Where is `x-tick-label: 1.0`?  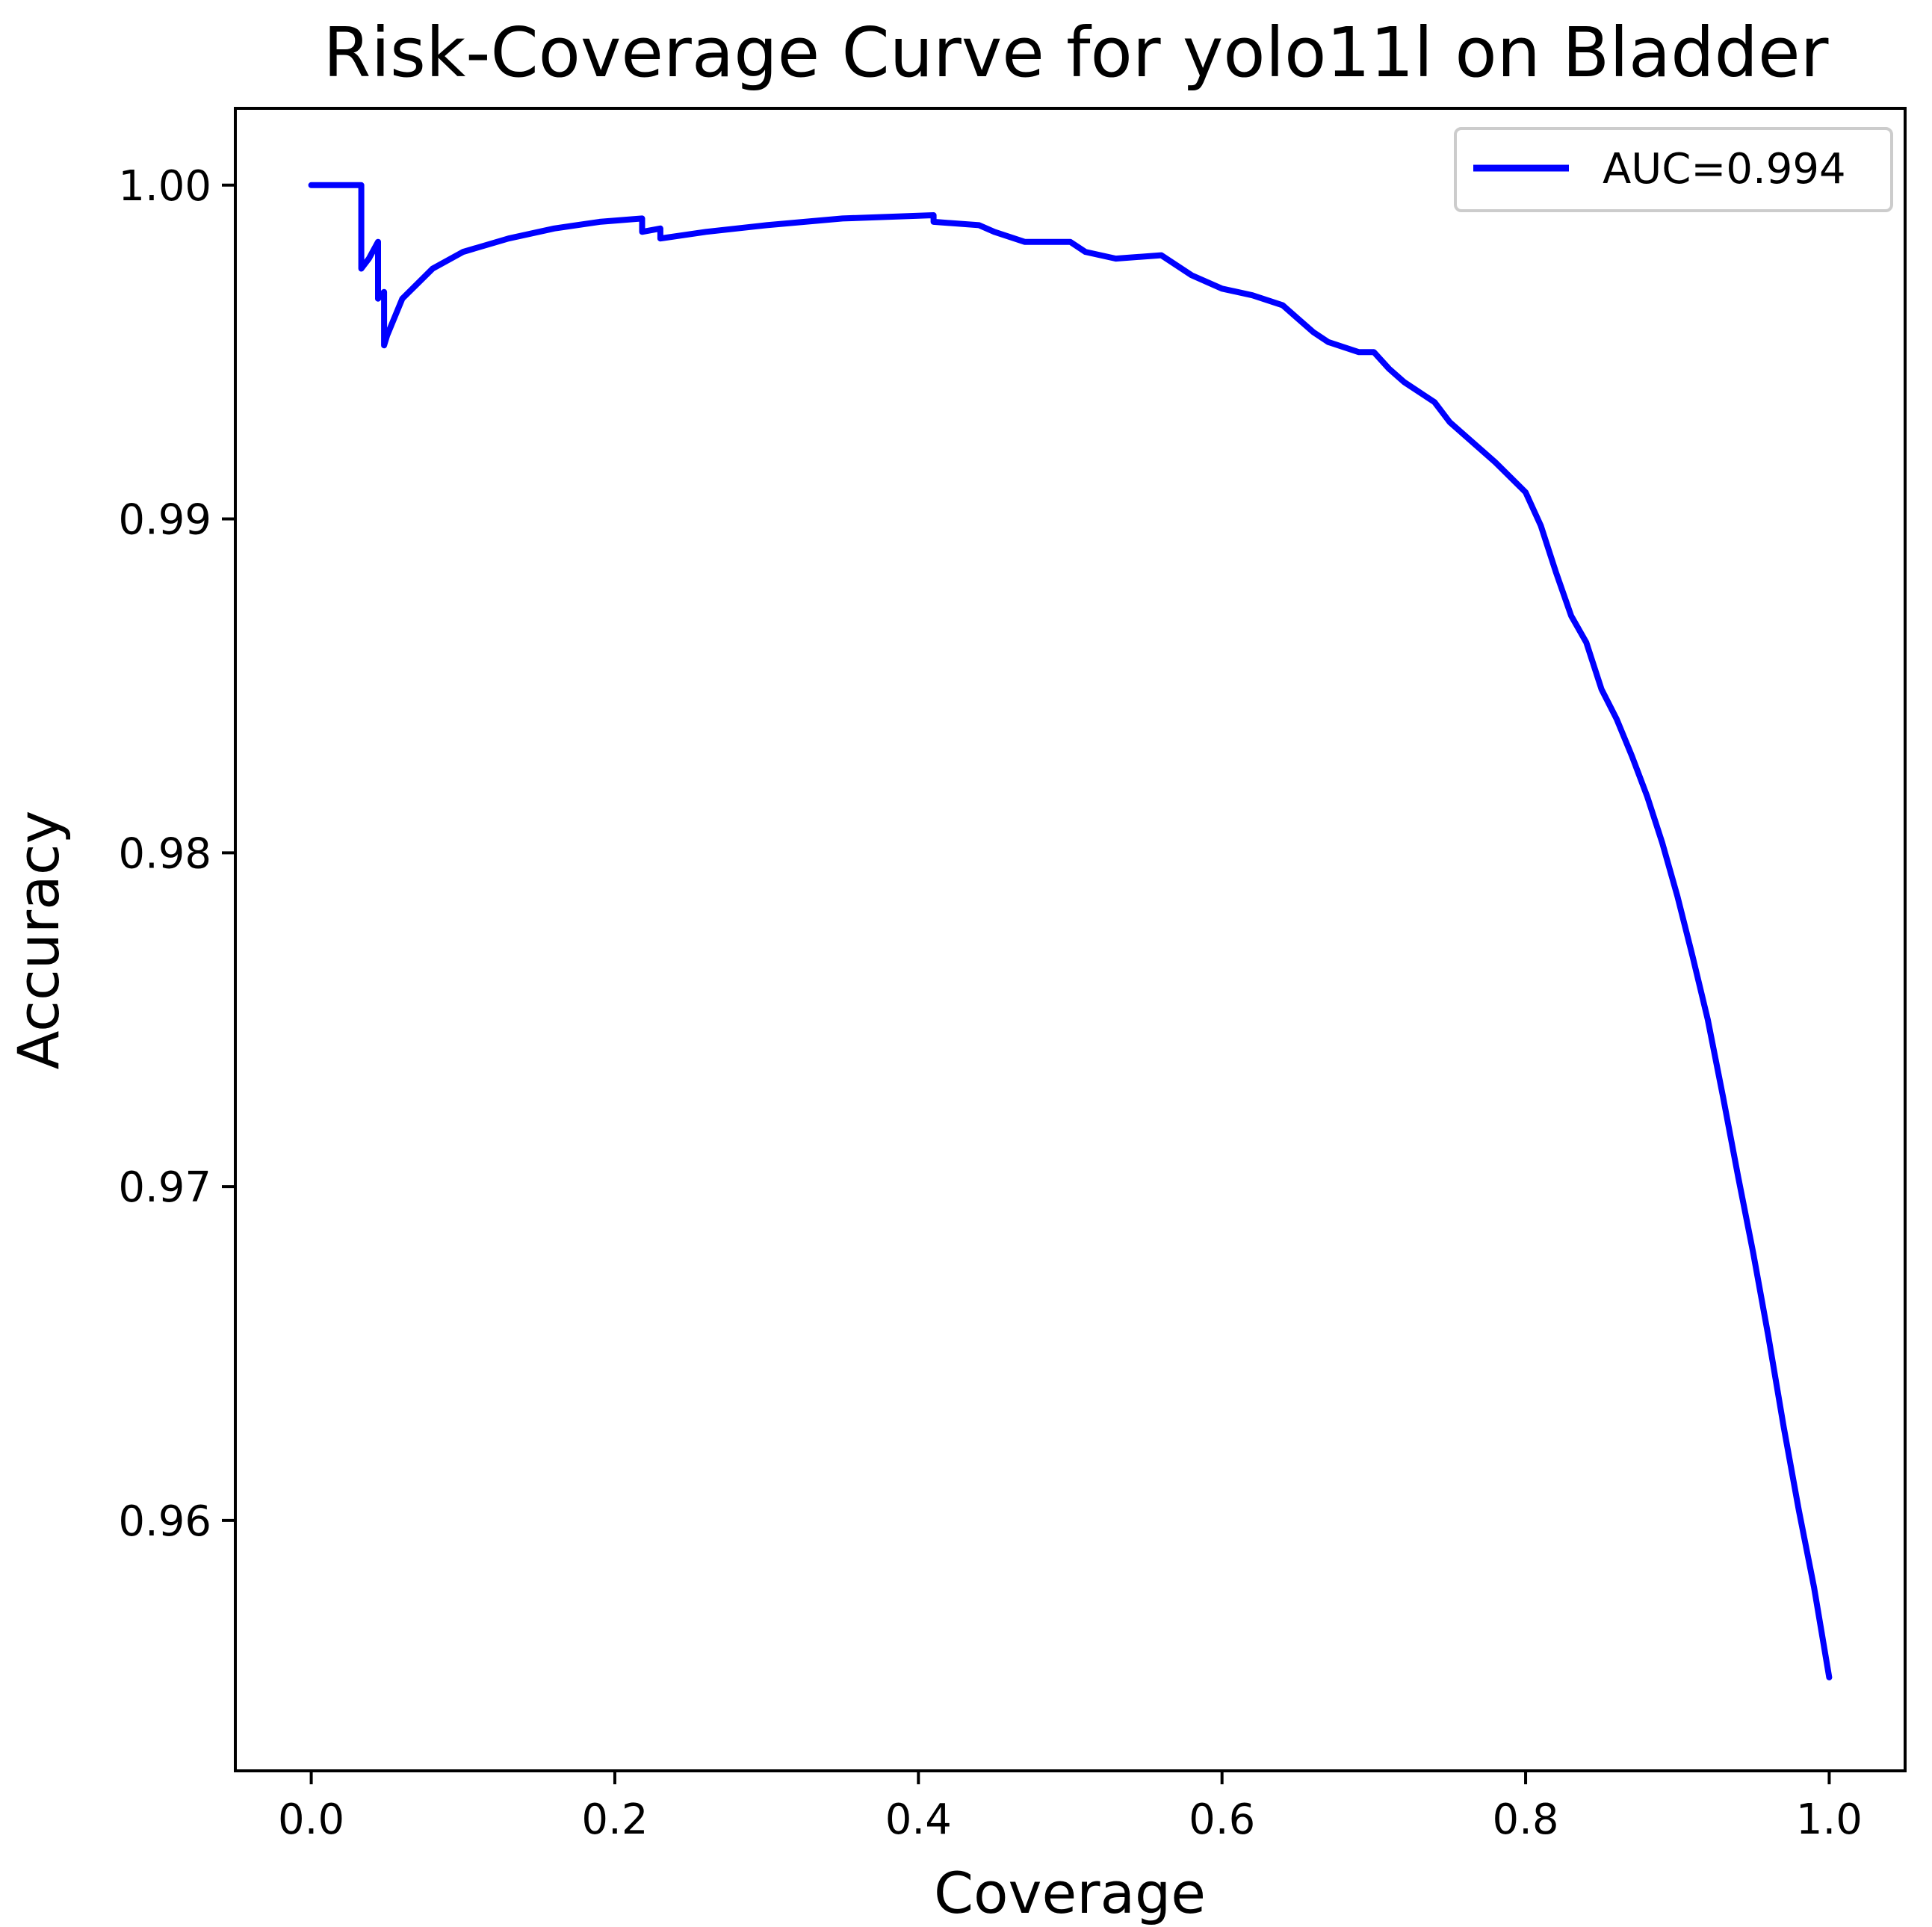 x-tick-label: 1.0 is located at coordinates (1829, 1819).